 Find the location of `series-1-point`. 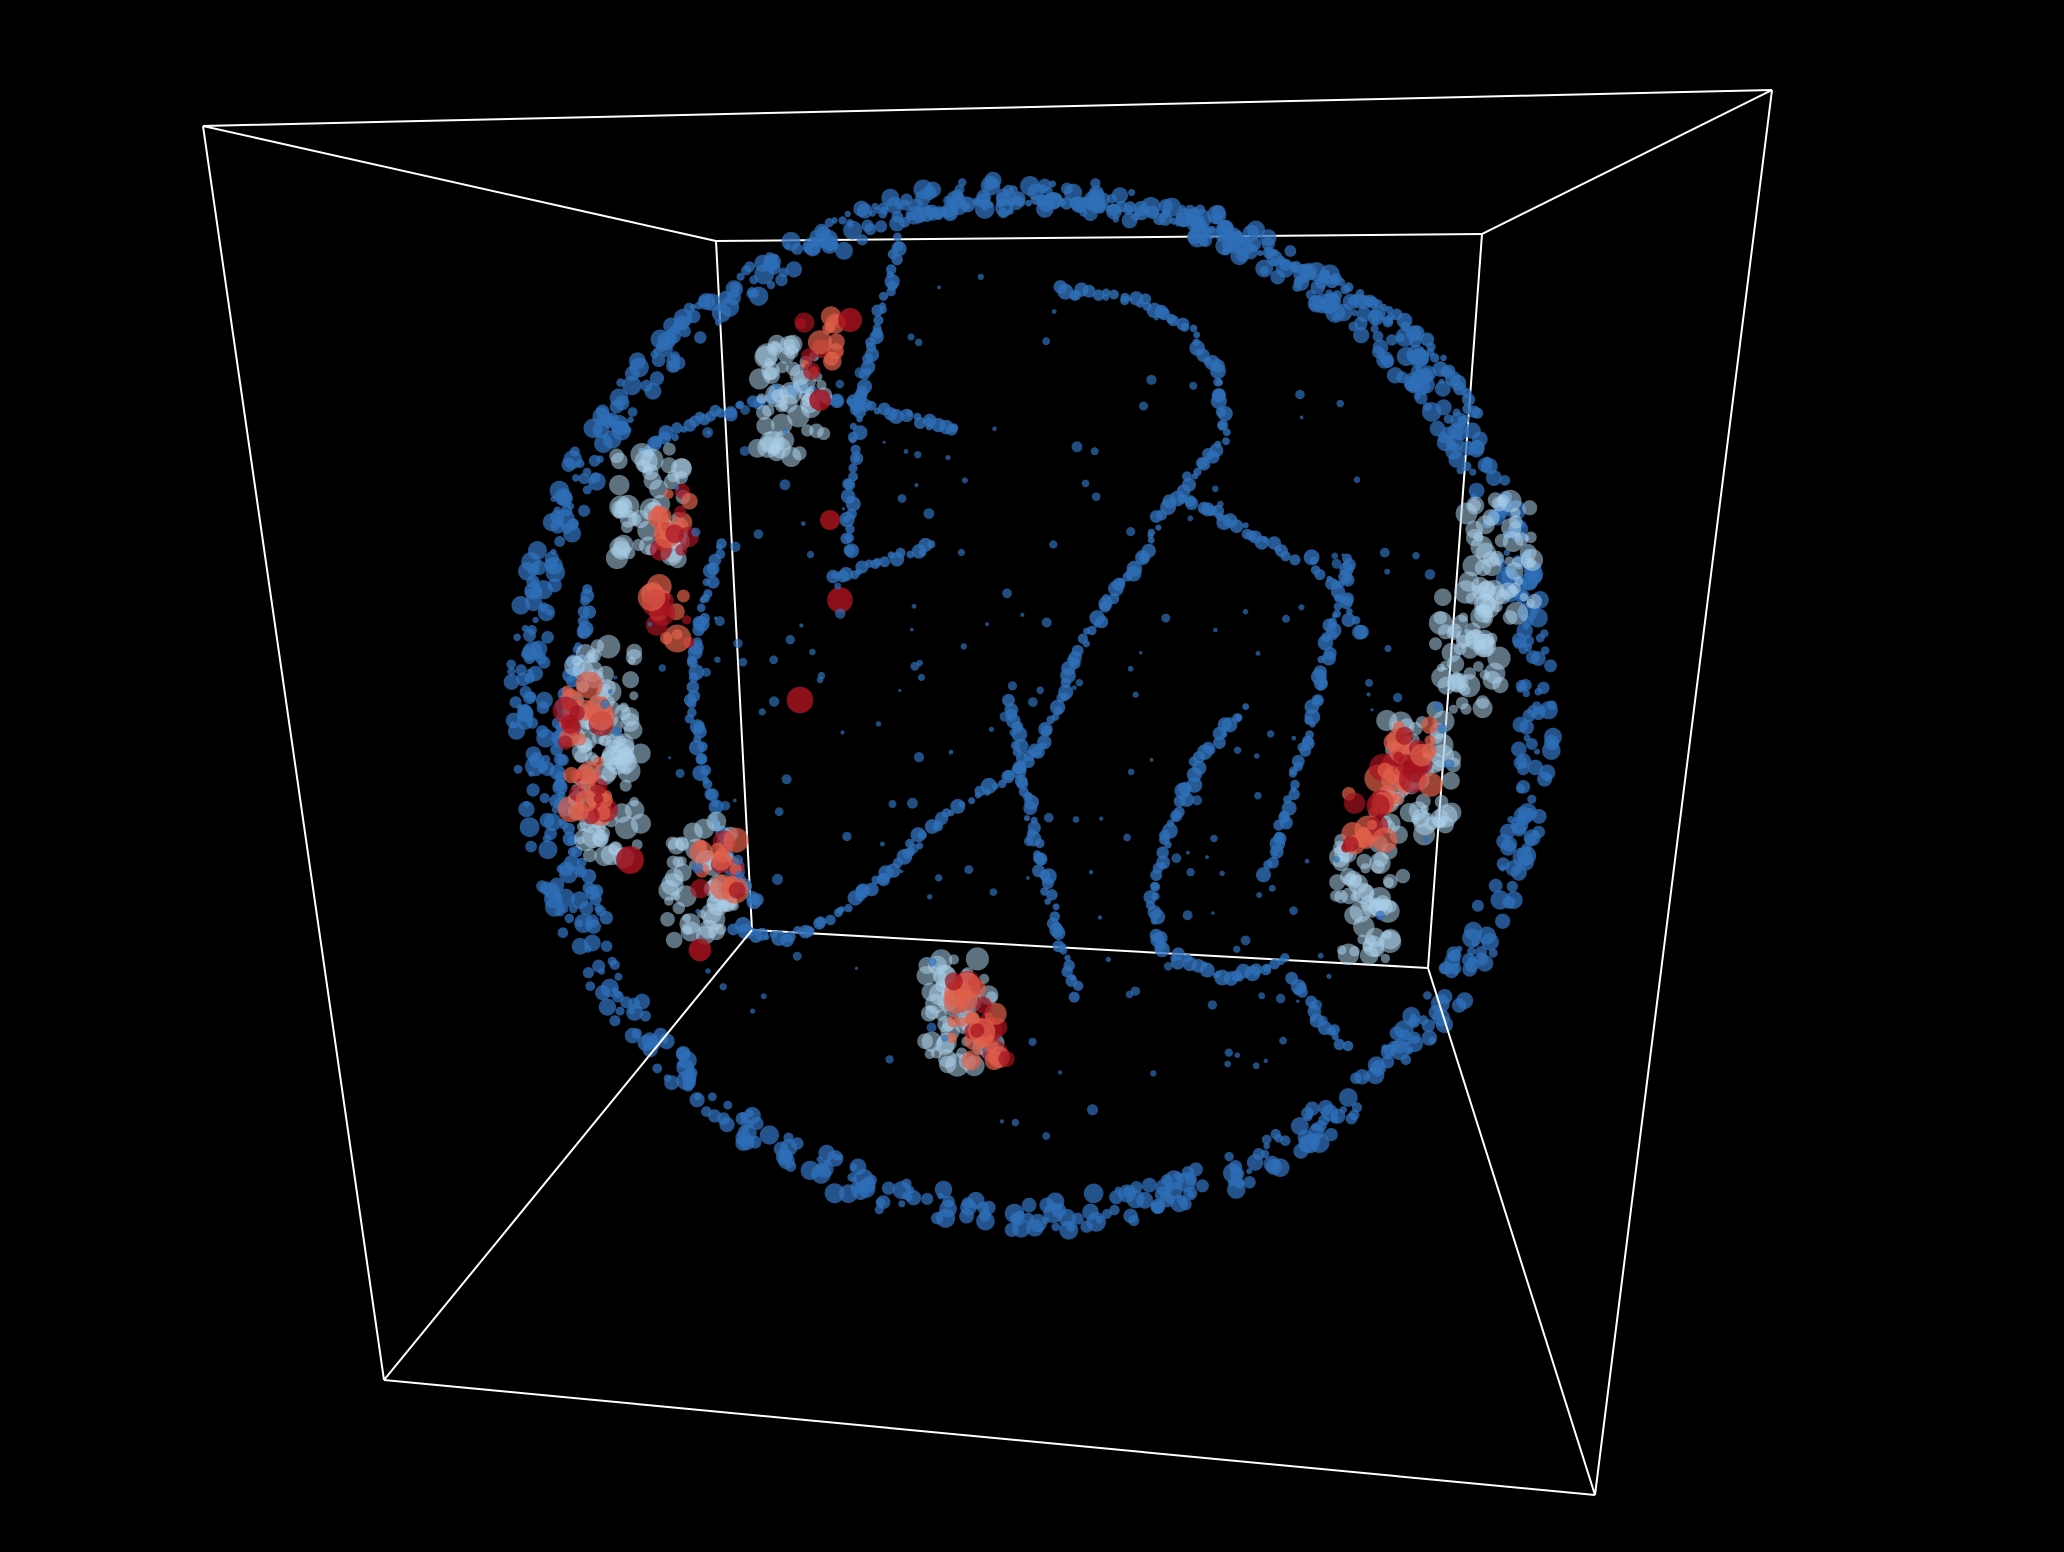

series-1-point is located at coordinates (1087, 631).